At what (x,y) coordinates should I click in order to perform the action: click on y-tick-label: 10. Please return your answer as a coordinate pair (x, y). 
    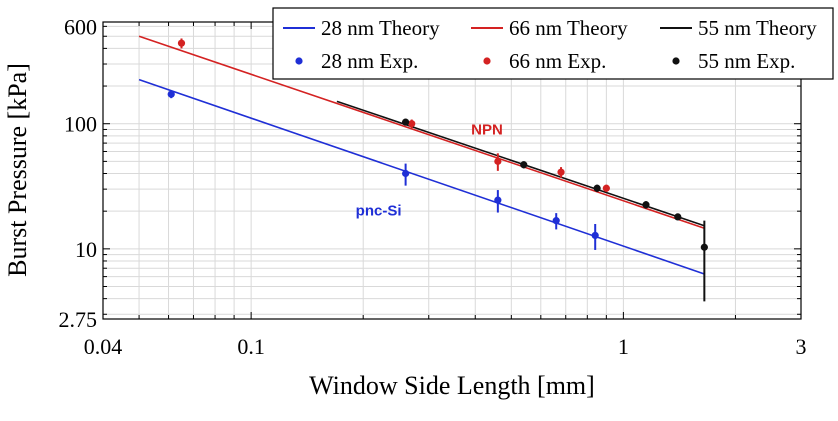
    Looking at the image, I should click on (86, 249).